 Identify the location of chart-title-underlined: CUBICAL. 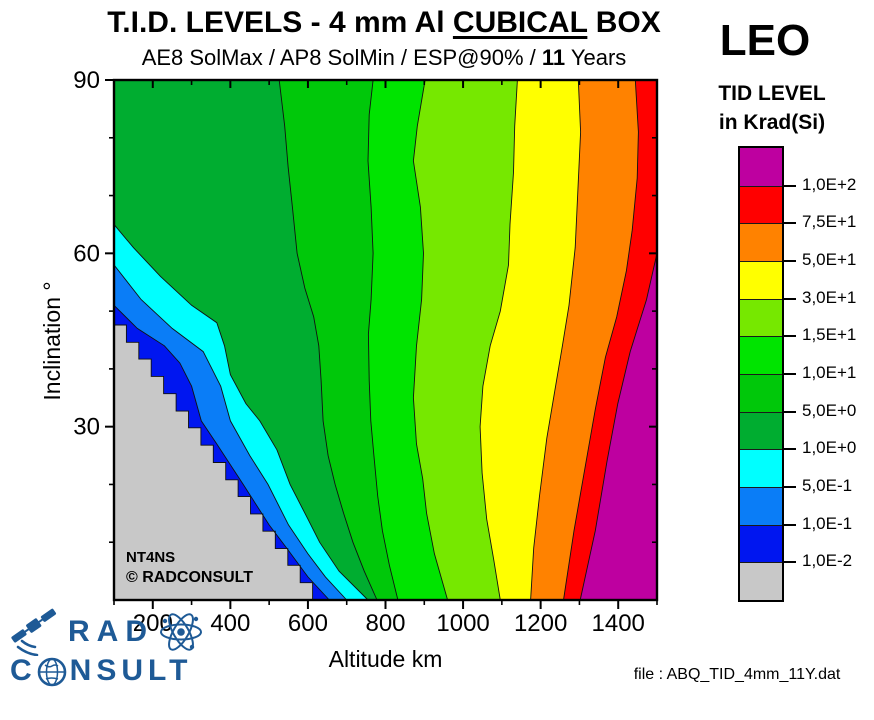
(520, 22).